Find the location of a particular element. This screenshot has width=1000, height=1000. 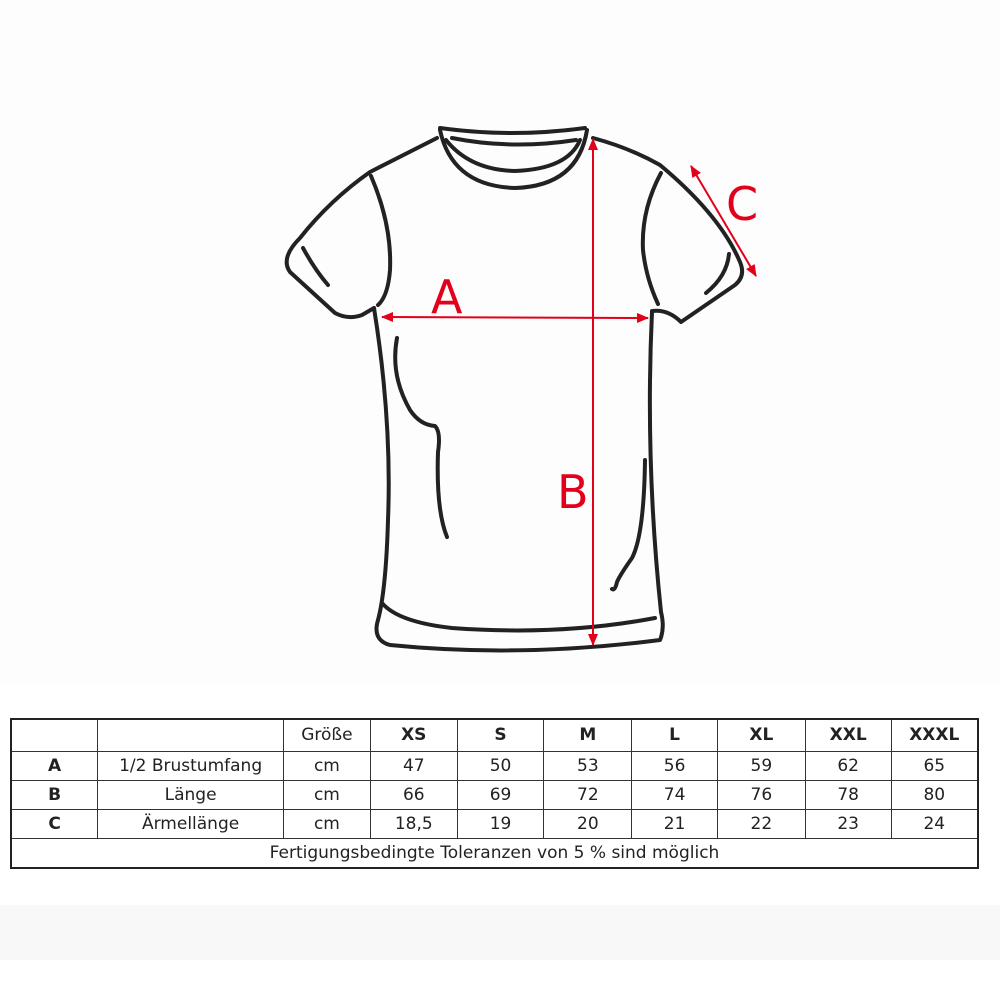

size-label: Größe is located at coordinates (326, 735).